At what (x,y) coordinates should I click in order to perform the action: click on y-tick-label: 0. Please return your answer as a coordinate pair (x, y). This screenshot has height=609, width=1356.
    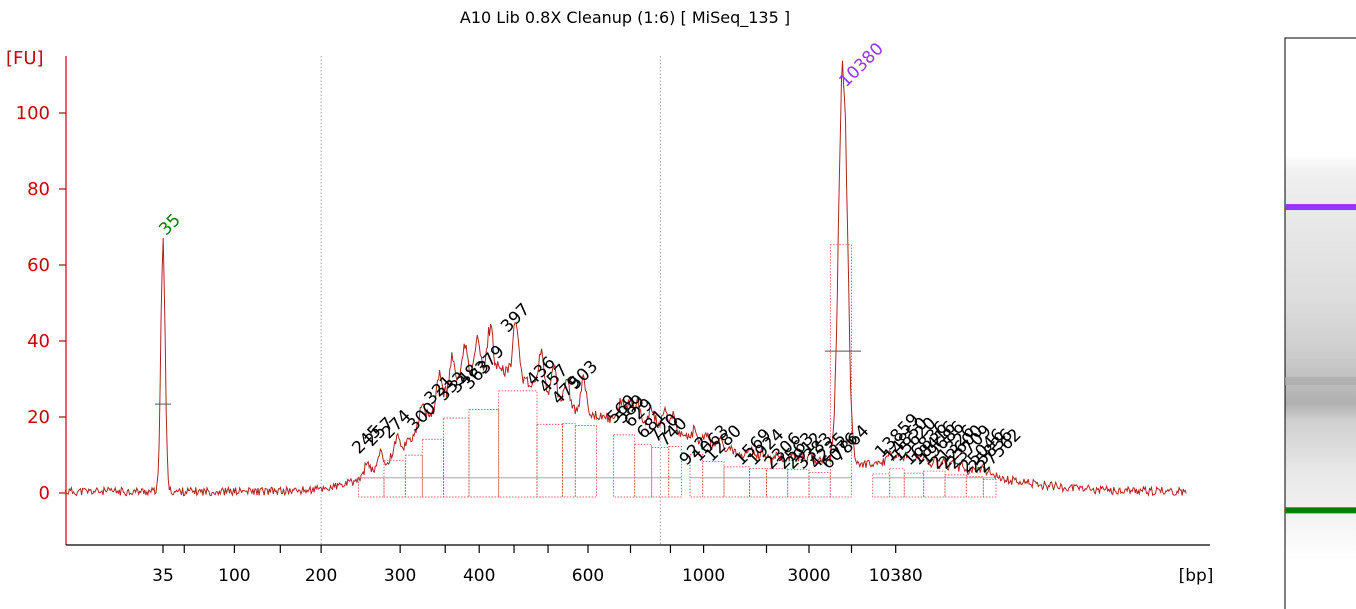
    Looking at the image, I should click on (44, 493).